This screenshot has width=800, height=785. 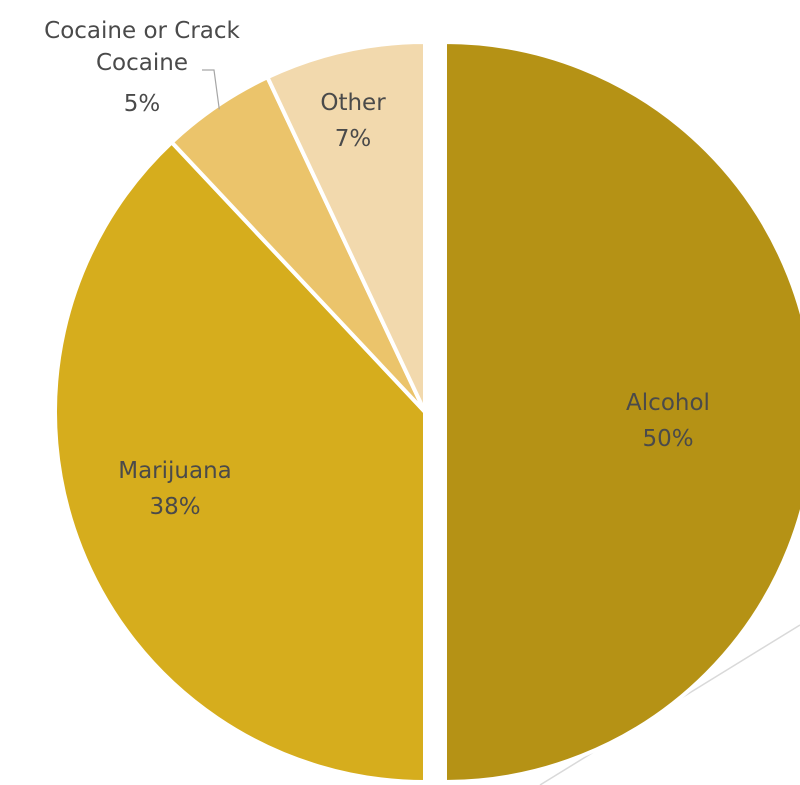 I want to click on slice-label-cocaine-or-crack-cocaine-line-2: Cocaine, so click(x=142, y=63).